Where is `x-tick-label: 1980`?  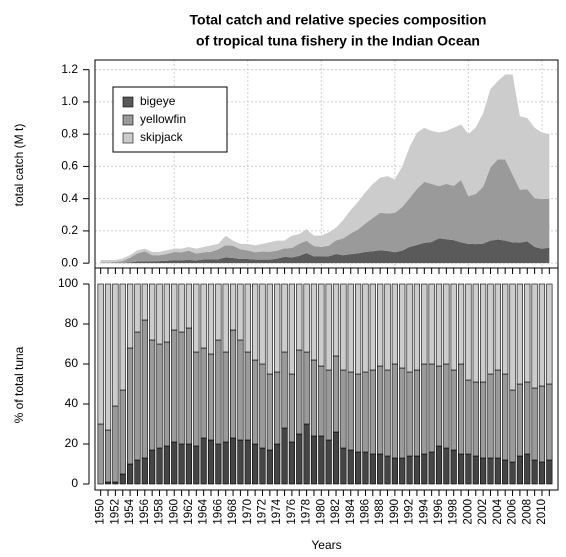
x-tick-label: 1980 is located at coordinates (321, 512).